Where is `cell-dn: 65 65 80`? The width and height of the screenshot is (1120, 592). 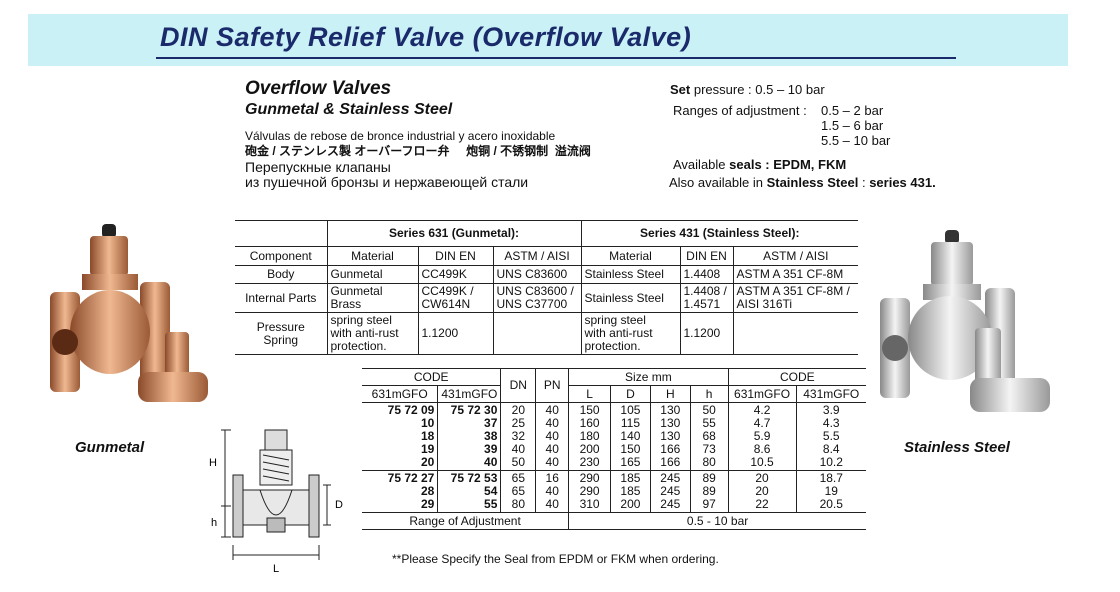
cell-dn: 65 65 80 is located at coordinates (518, 491).